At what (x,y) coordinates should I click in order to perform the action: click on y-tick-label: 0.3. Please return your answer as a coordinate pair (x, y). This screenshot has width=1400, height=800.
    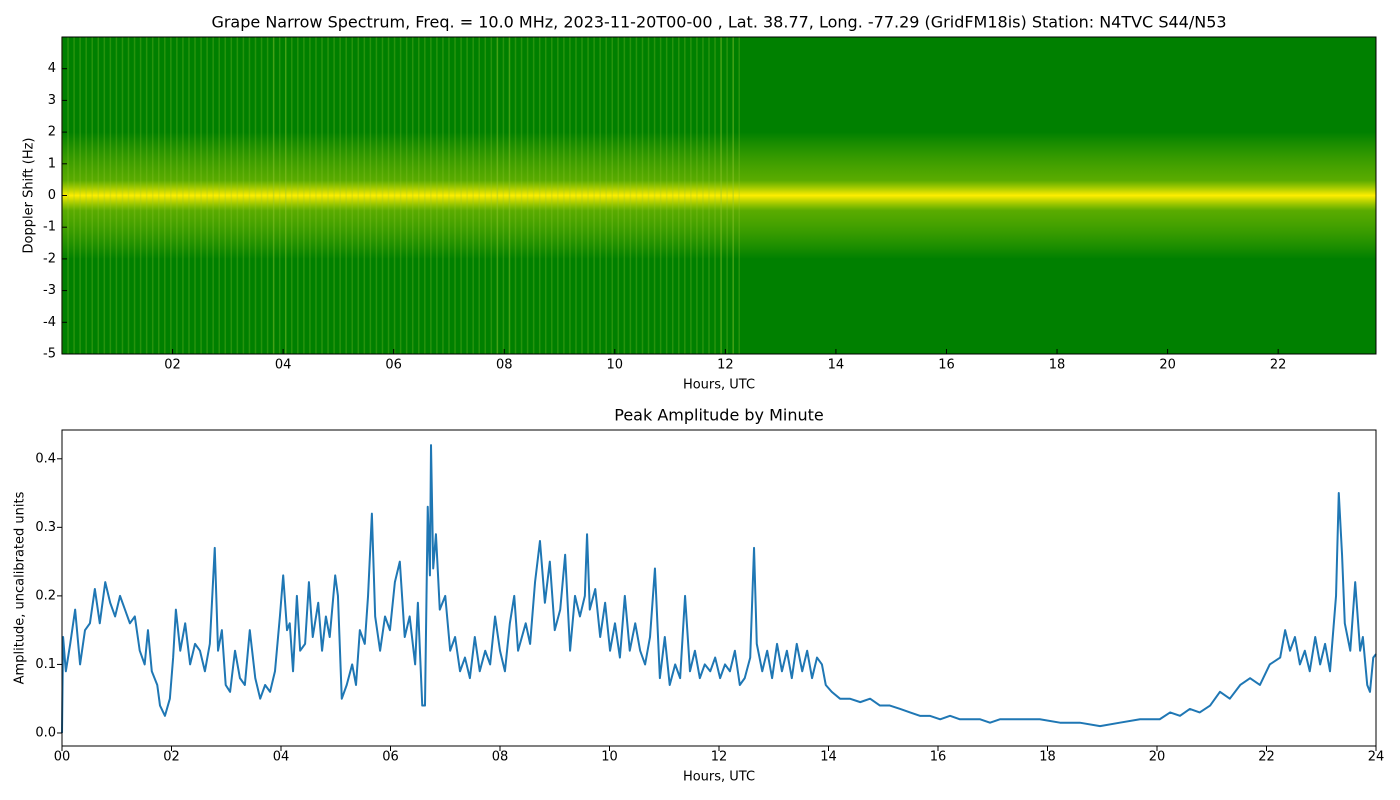
    Looking at the image, I should click on (45, 527).